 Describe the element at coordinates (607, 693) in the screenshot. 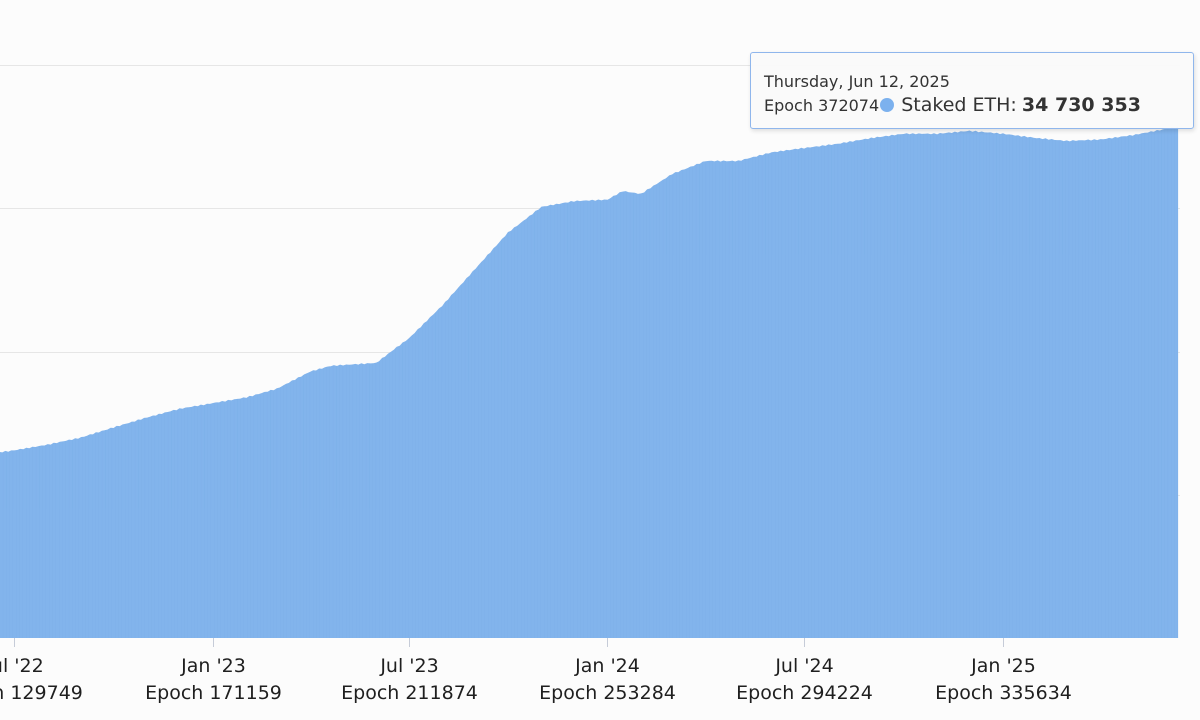

I see `x-tick-epoch-label: Epoch 253284` at that location.